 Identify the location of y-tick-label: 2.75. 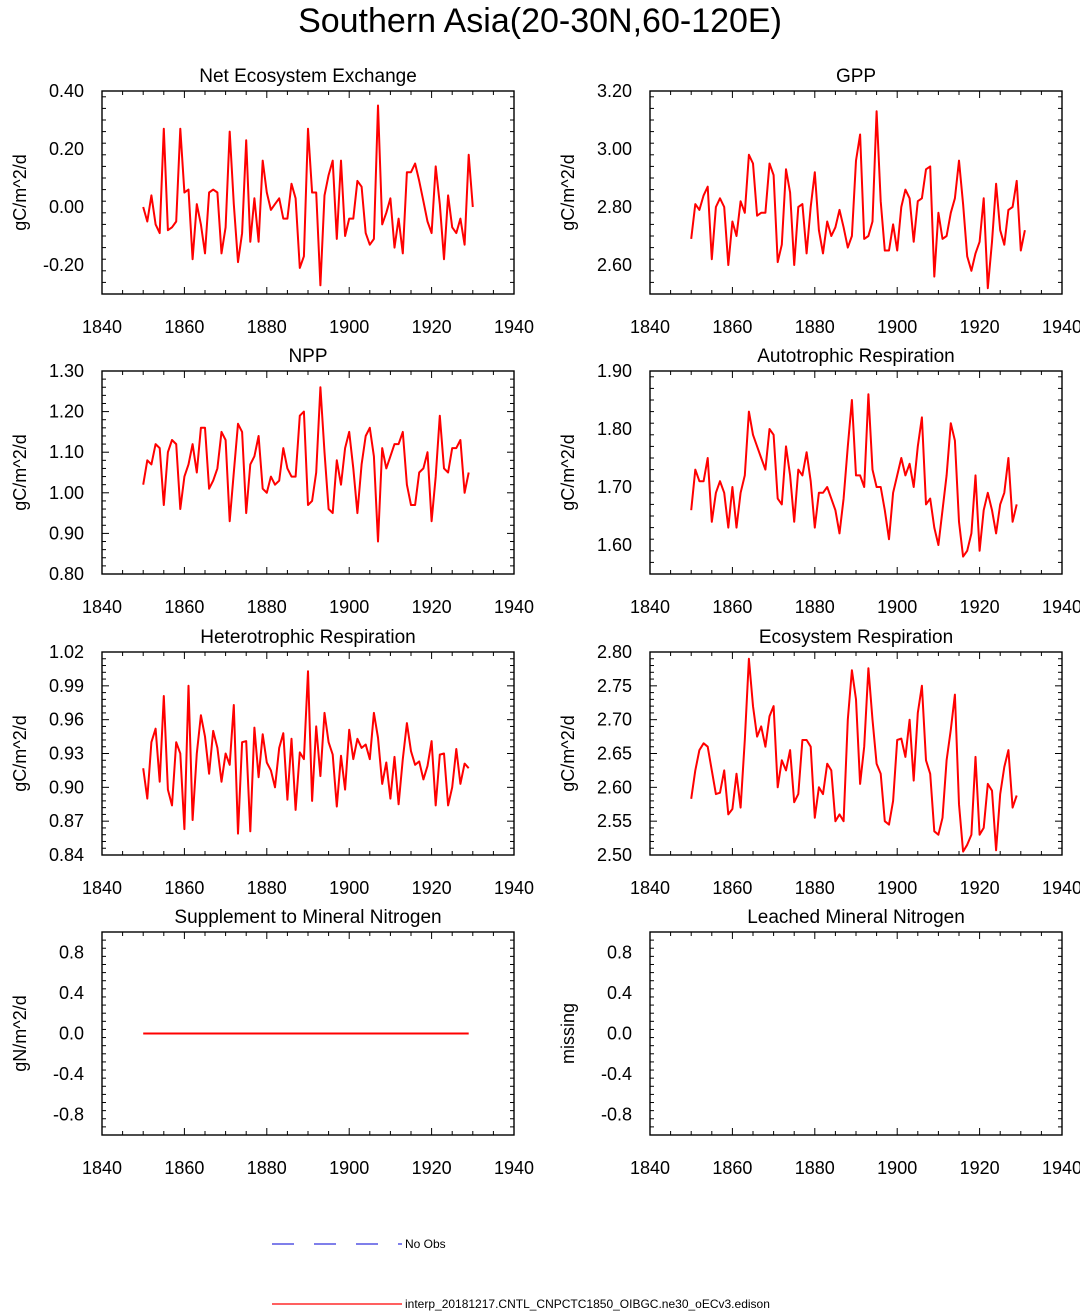
(614, 686).